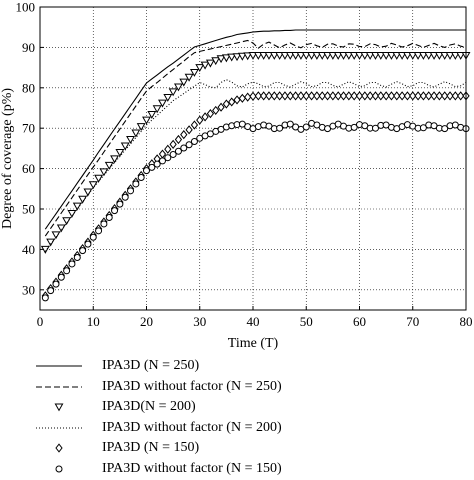 This screenshot has width=474, height=480. I want to click on legend-entry: IPA3D without factor (N = 250), so click(237, 388).